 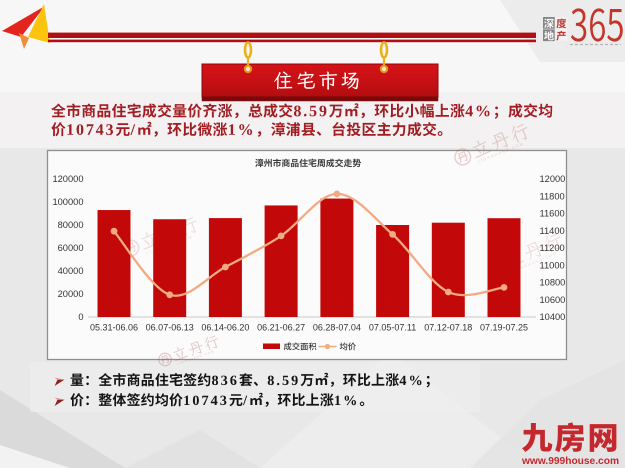 I want to click on svg-text: www.999house.com, so click(x=570, y=461).